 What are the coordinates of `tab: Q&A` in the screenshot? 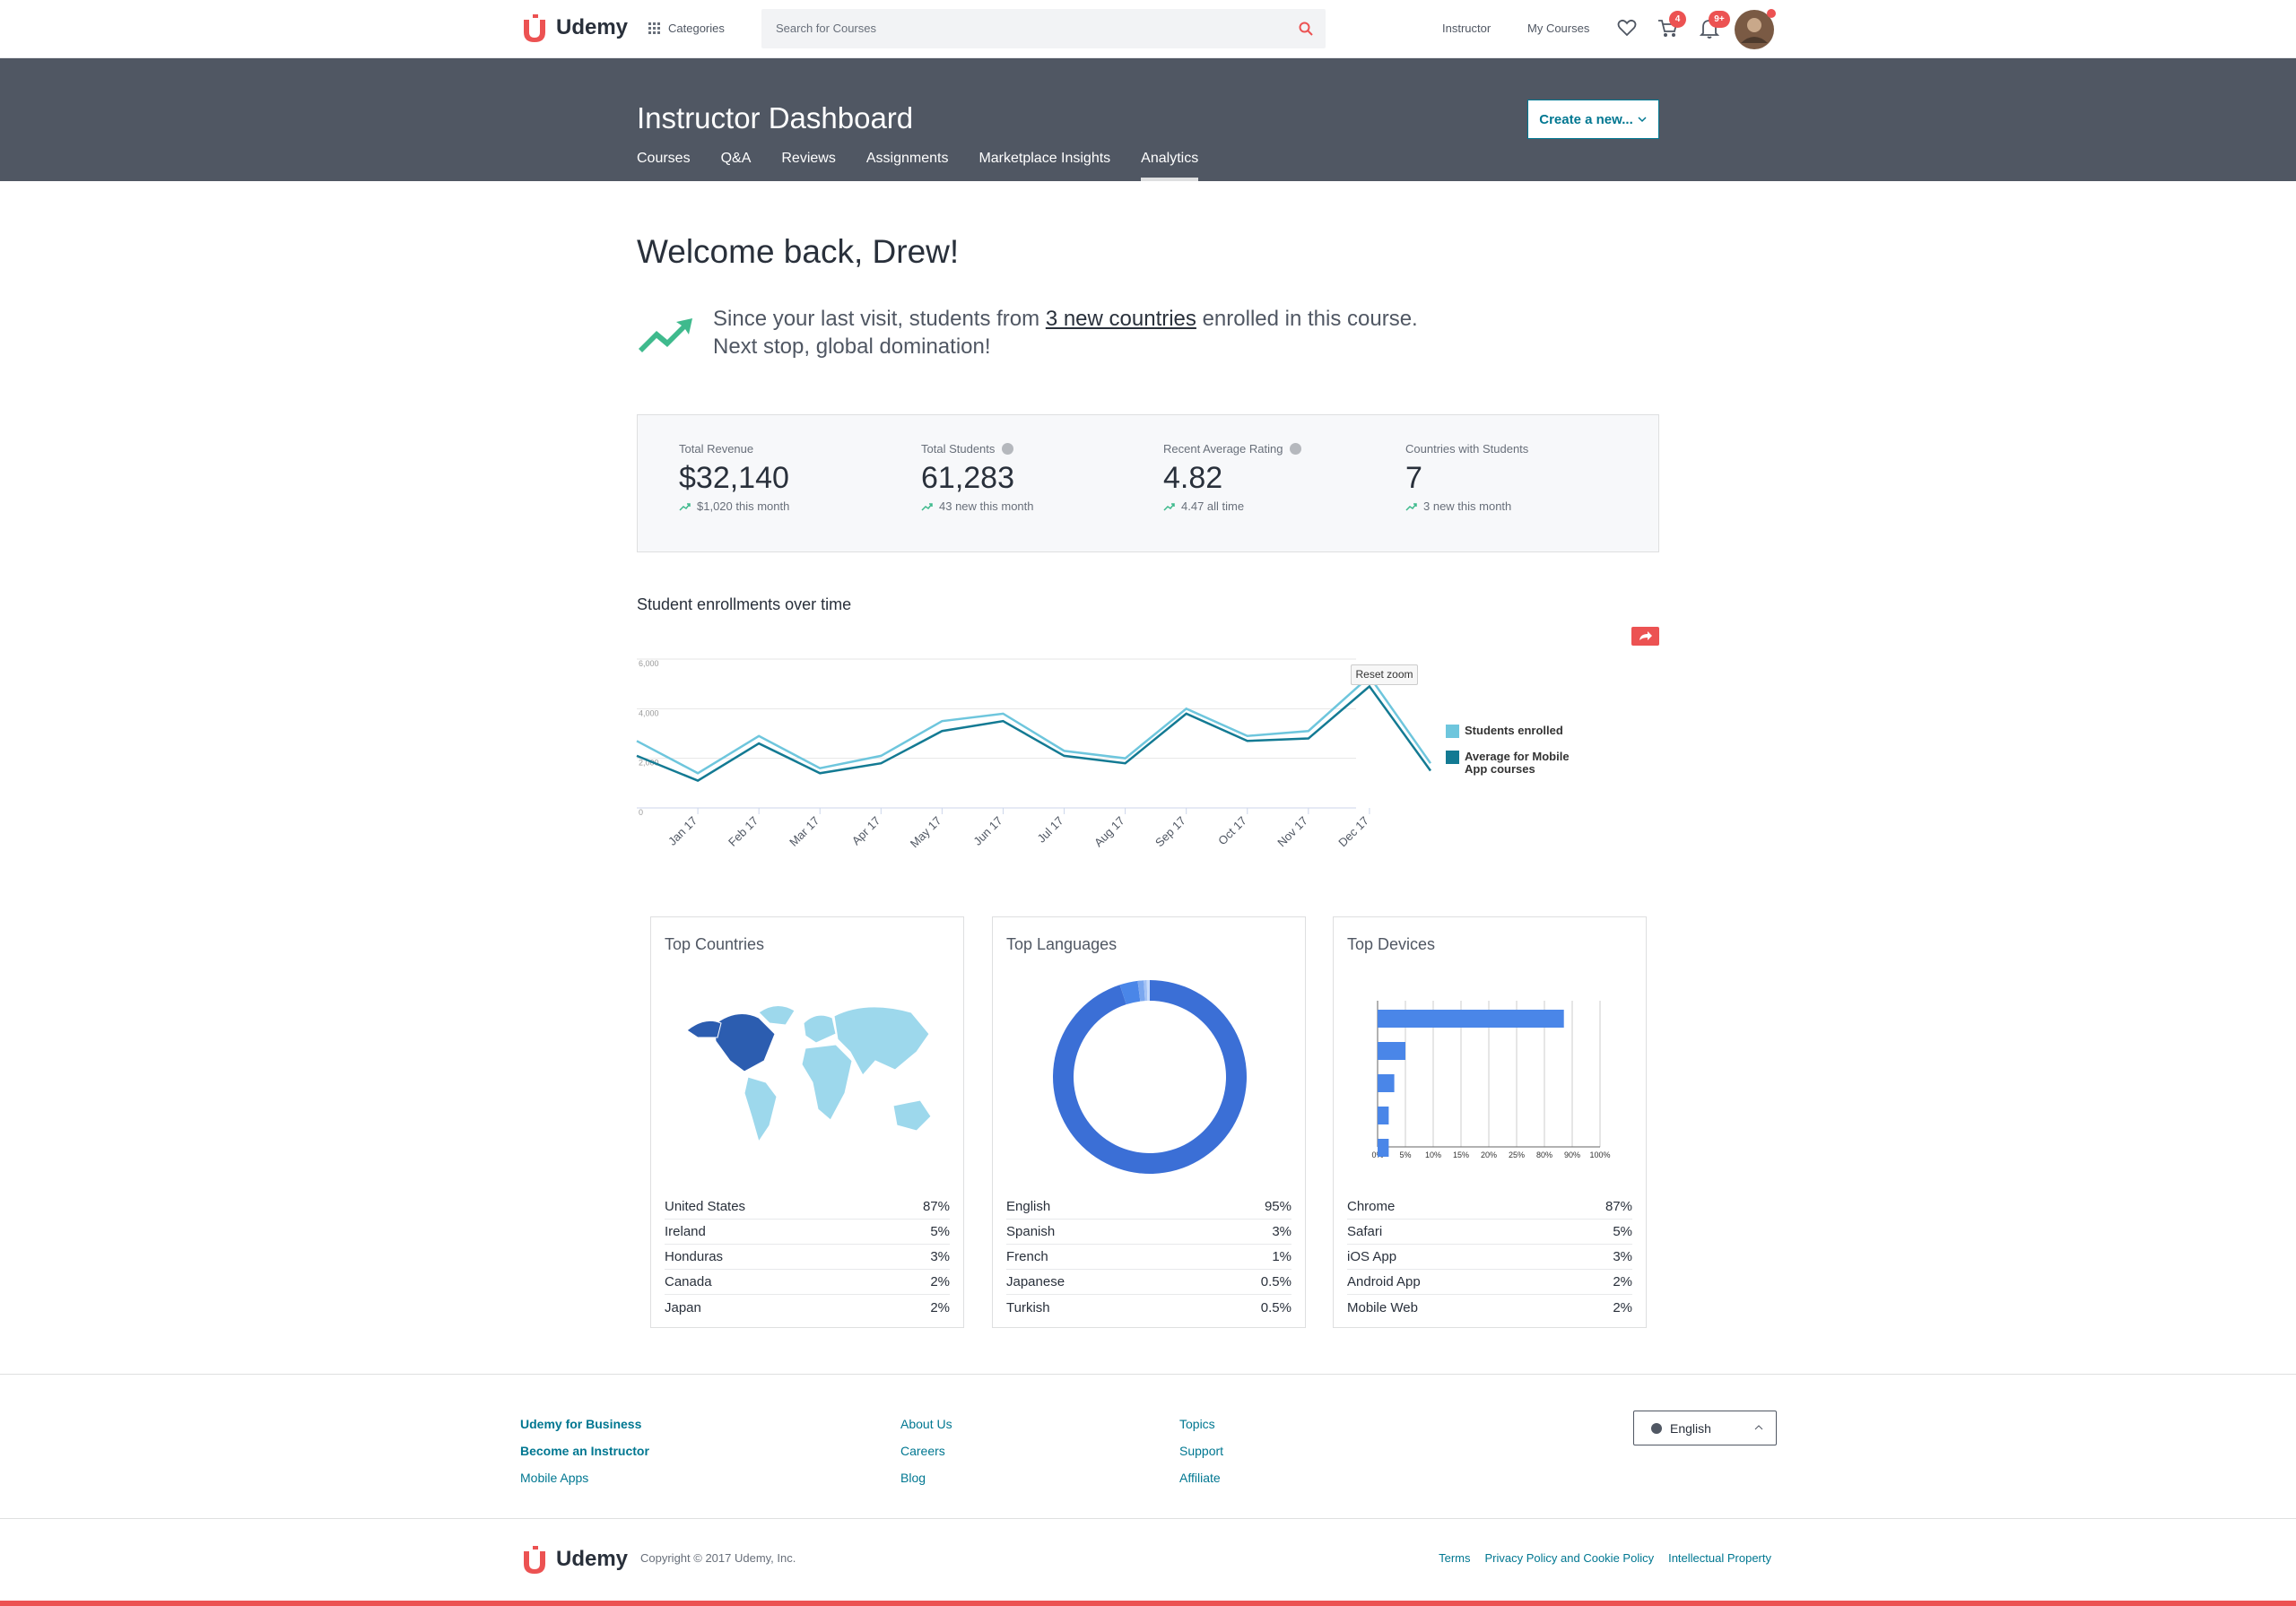 It's located at (736, 158).